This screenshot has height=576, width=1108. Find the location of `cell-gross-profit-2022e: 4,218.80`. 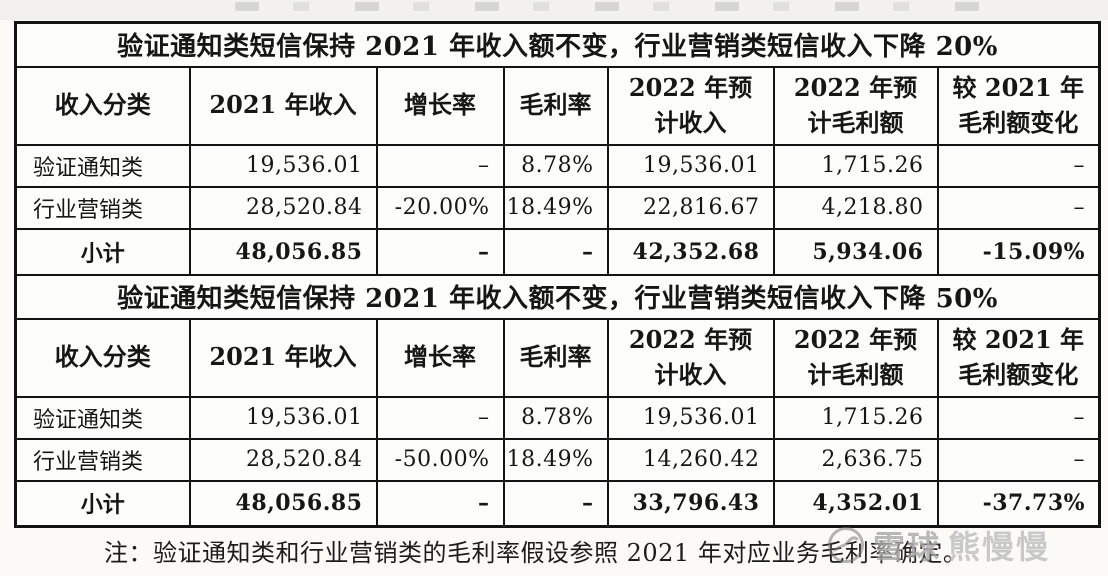

cell-gross-profit-2022e: 4,218.80 is located at coordinates (855, 207).